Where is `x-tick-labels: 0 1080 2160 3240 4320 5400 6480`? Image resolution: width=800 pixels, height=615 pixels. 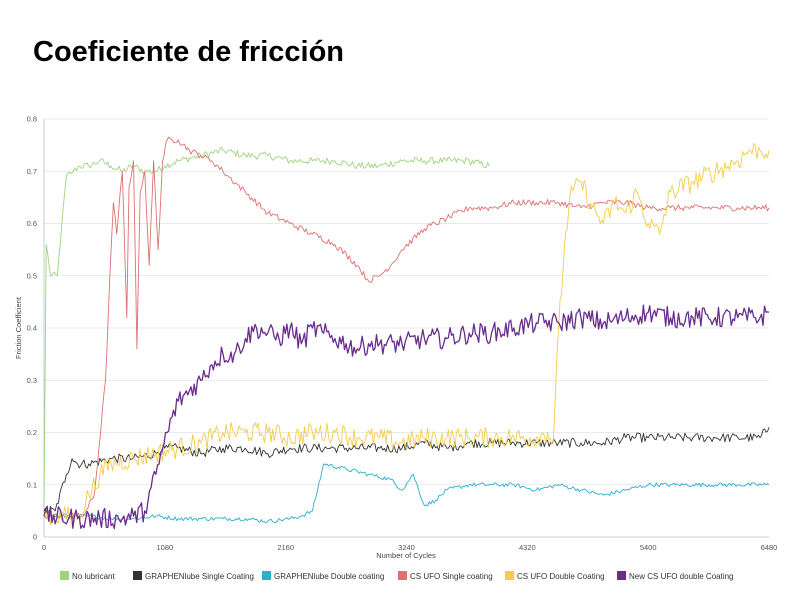
x-tick-labels: 0 1080 2160 3240 4320 5400 6480 is located at coordinates (409, 547).